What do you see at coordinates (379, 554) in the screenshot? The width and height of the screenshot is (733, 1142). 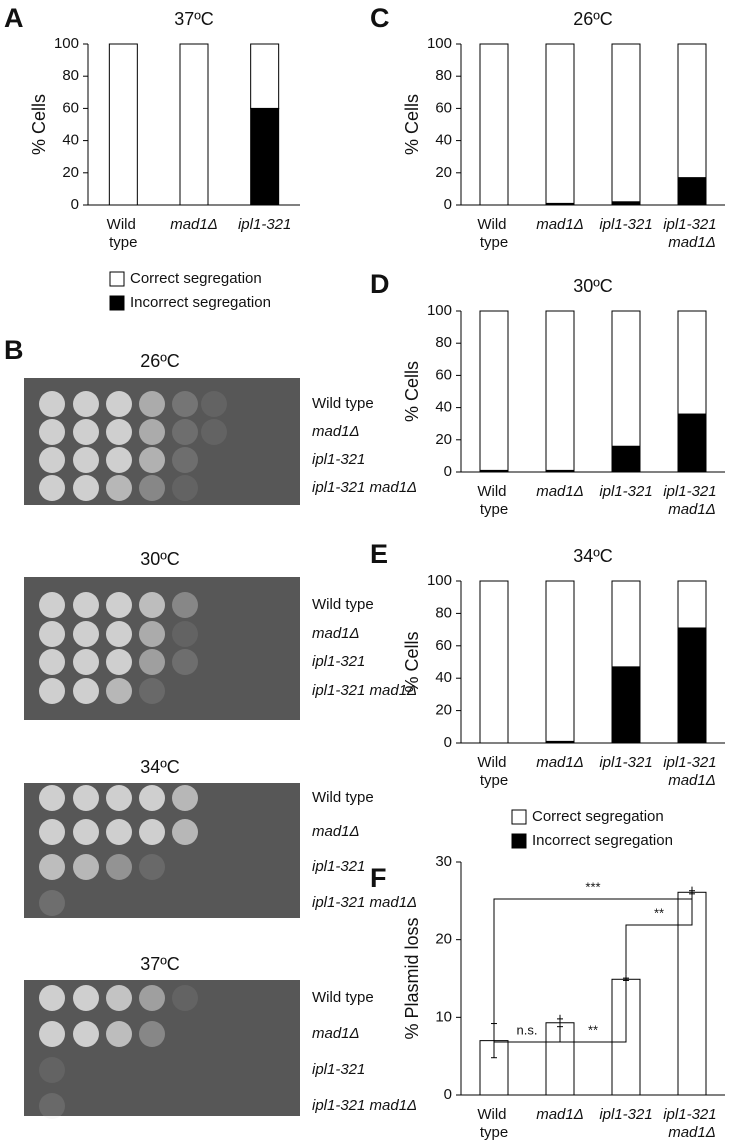 I see `panel-letter: E` at bounding box center [379, 554].